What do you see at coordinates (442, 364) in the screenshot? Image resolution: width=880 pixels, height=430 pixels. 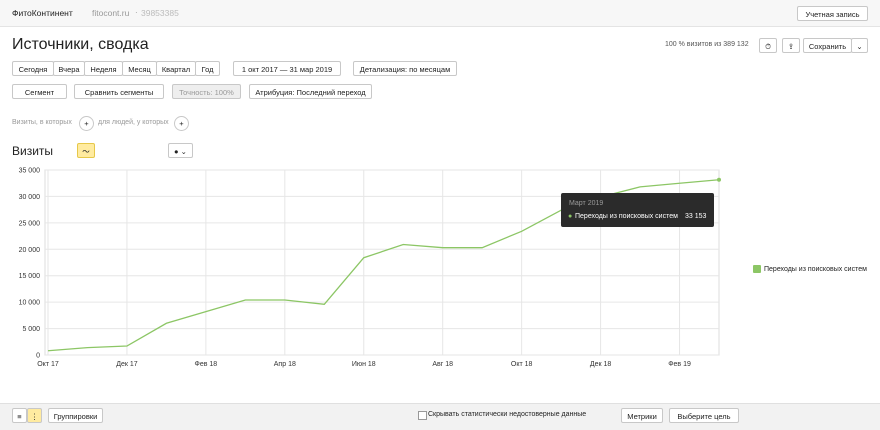 I see `x-tick-label: Авг 18` at bounding box center [442, 364].